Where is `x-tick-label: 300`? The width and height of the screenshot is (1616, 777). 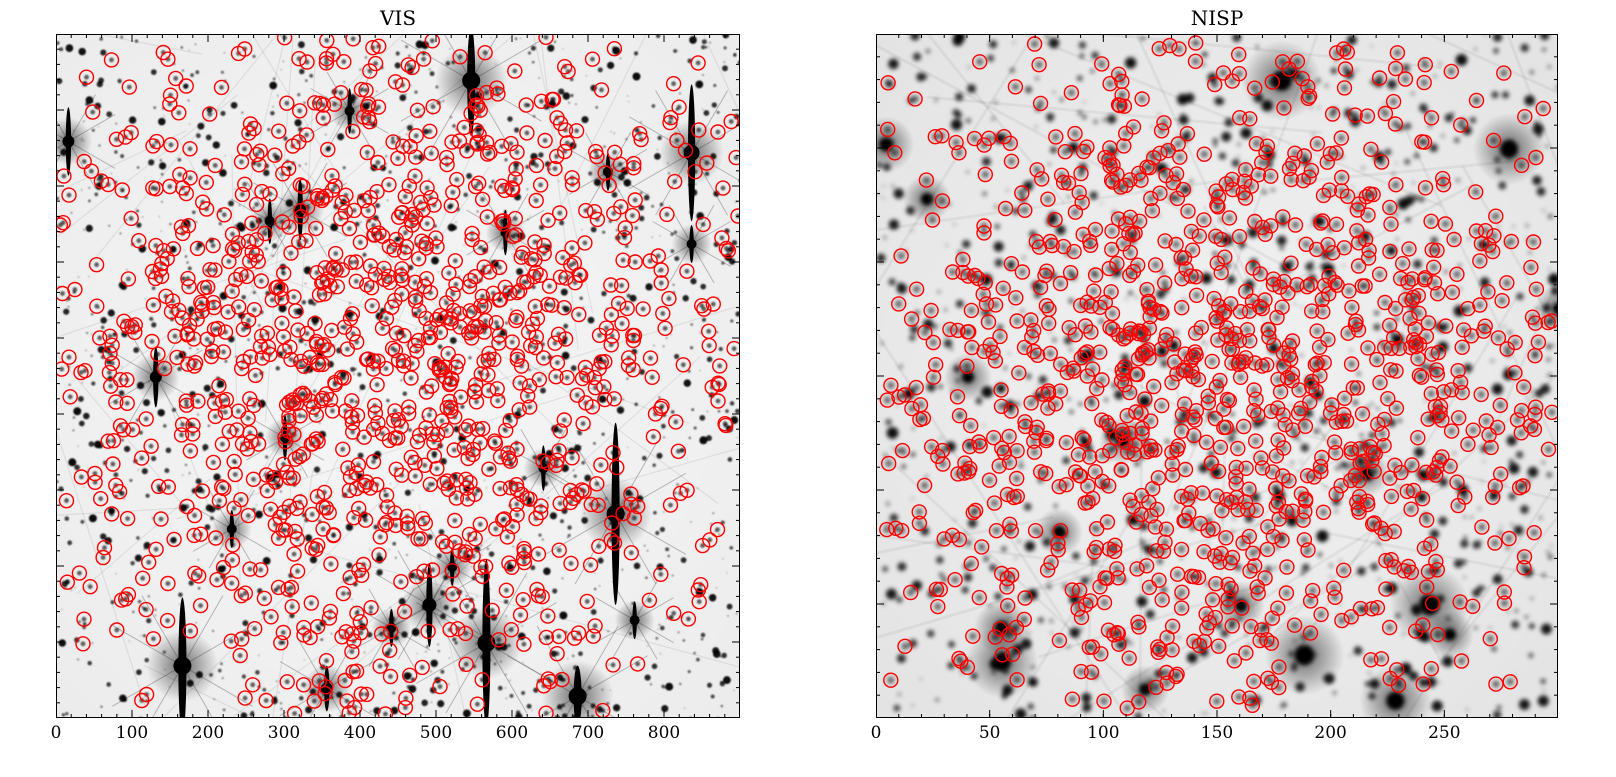
x-tick-label: 300 is located at coordinates (284, 733).